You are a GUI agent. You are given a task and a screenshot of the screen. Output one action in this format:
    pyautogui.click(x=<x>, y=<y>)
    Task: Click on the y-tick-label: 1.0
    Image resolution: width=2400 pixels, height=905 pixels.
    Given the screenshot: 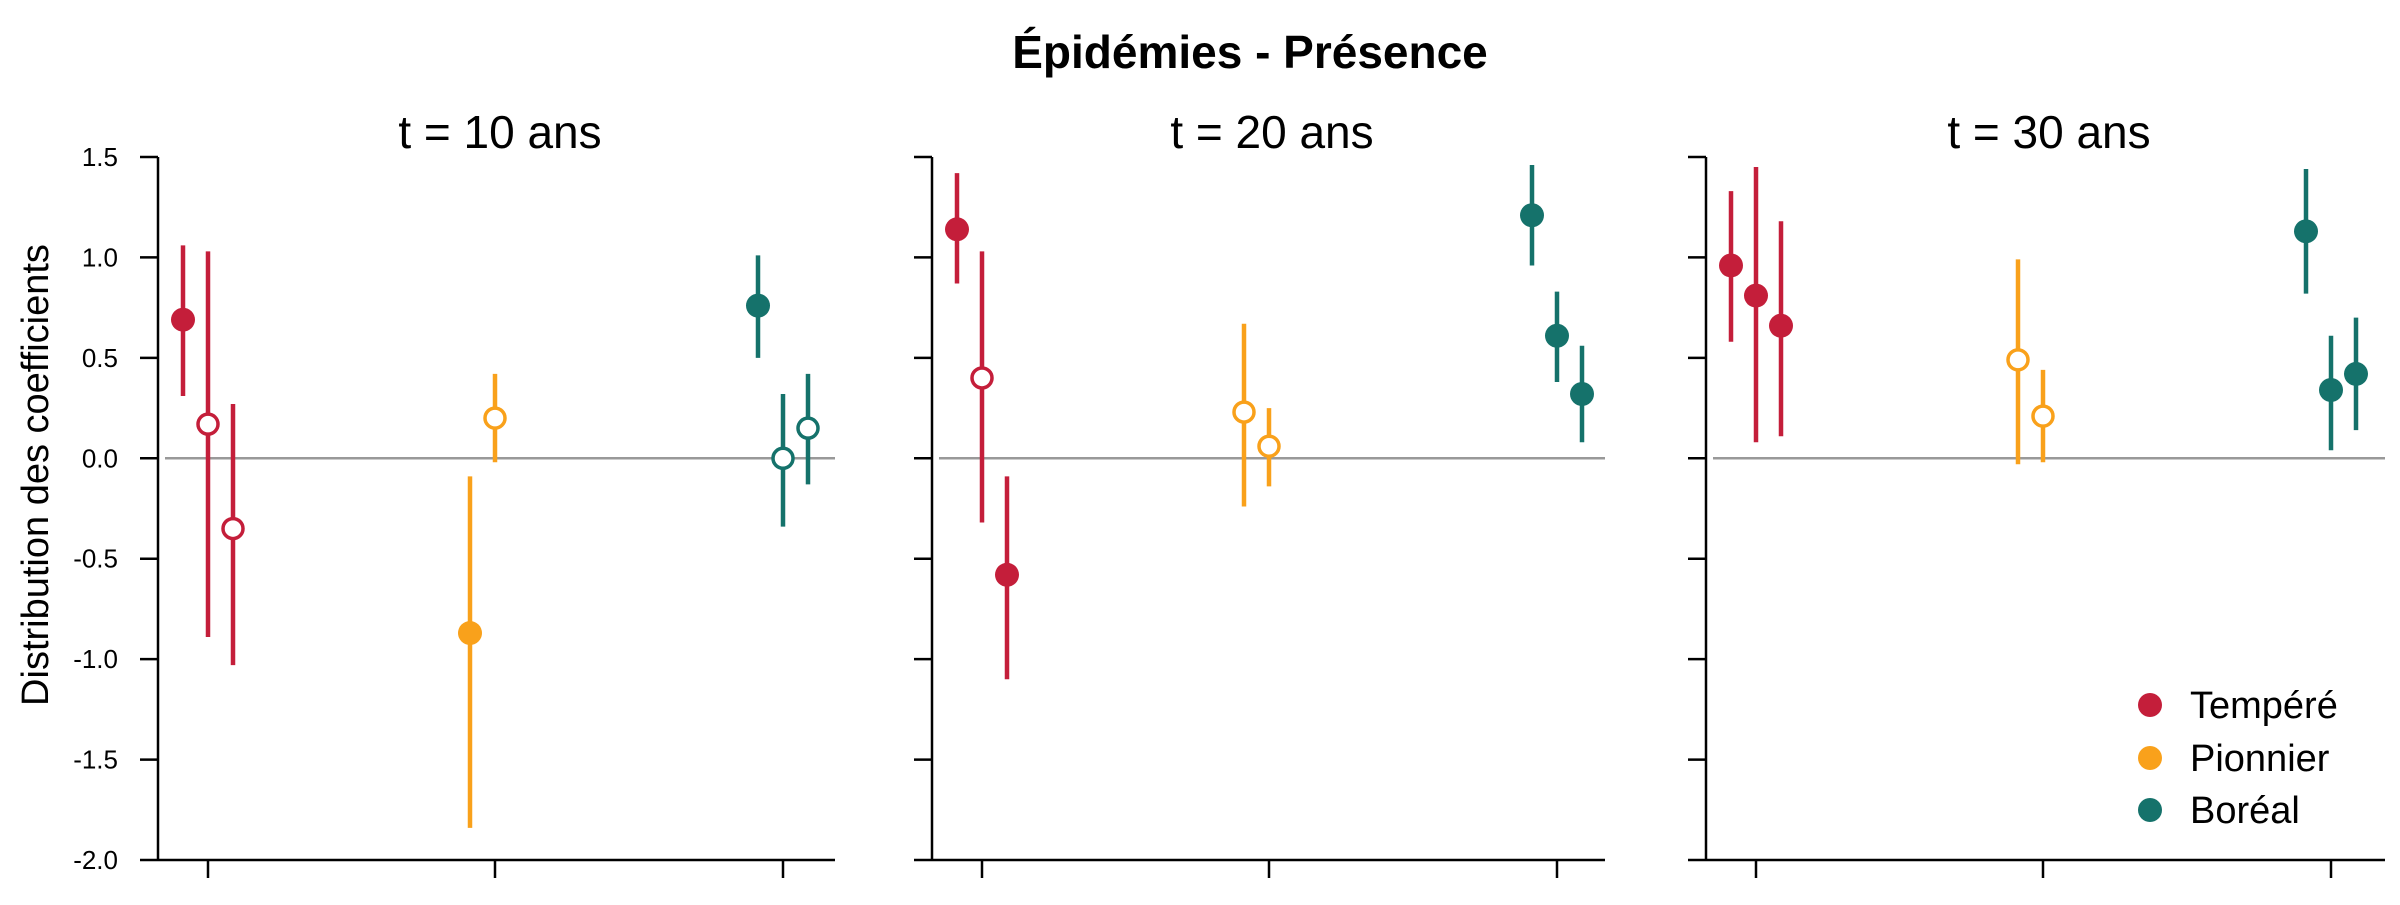 What is the action you would take?
    pyautogui.click(x=100, y=257)
    